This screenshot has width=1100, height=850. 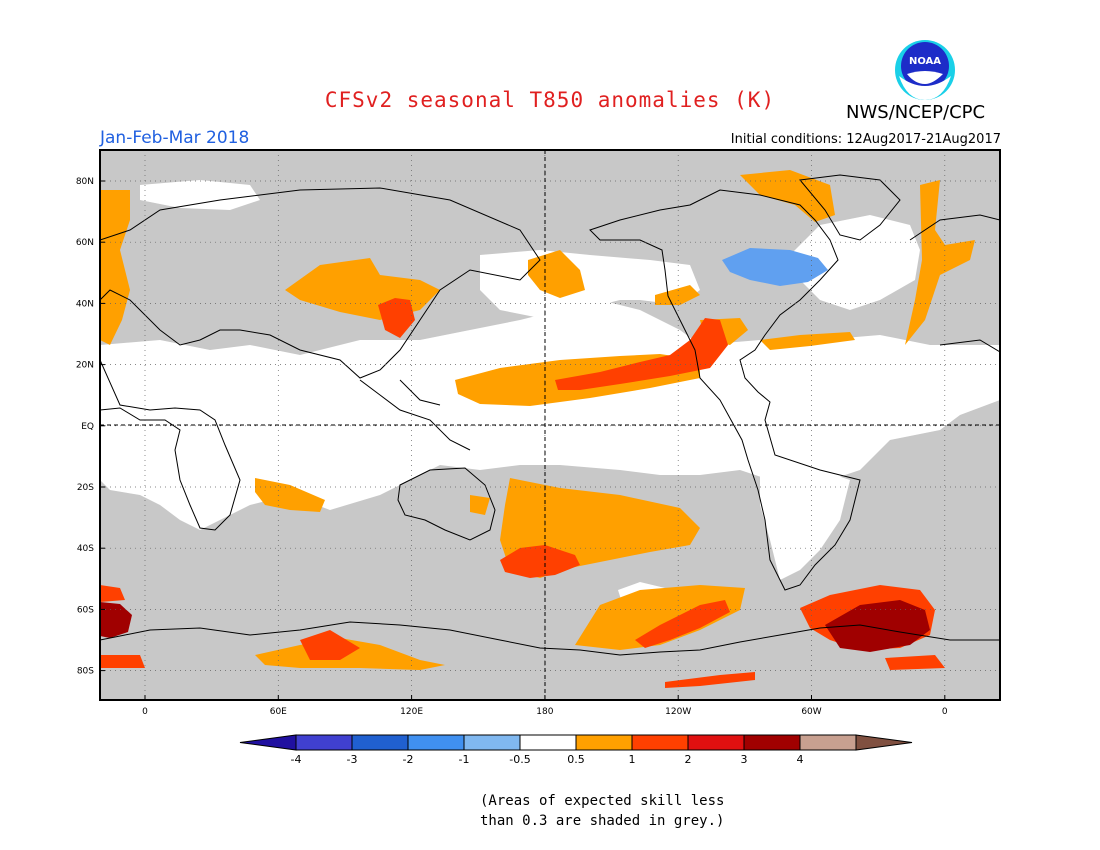 What do you see at coordinates (85, 182) in the screenshot?
I see `lat-label: 80N` at bounding box center [85, 182].